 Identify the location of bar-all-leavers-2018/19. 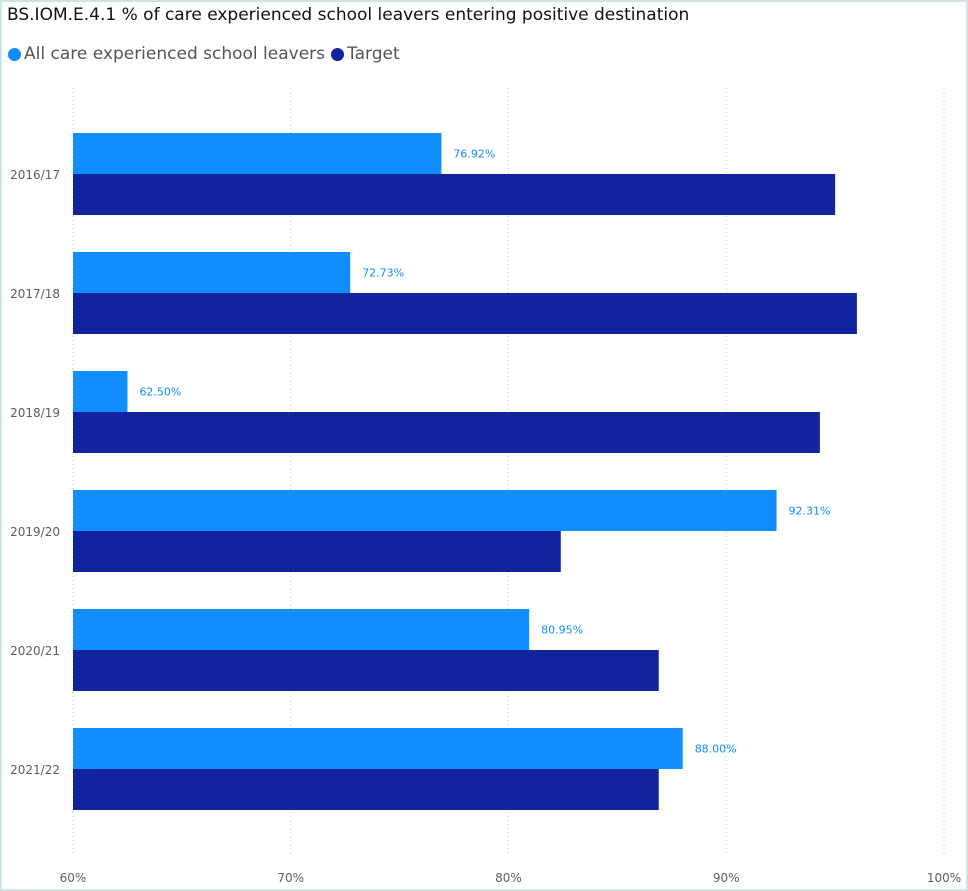
(100, 391).